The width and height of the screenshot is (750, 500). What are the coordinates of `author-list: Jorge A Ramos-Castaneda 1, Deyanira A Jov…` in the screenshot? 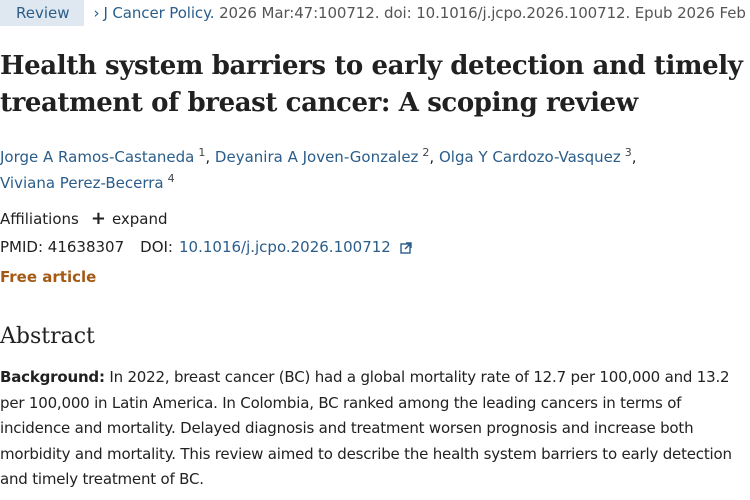 It's located at (375, 170).